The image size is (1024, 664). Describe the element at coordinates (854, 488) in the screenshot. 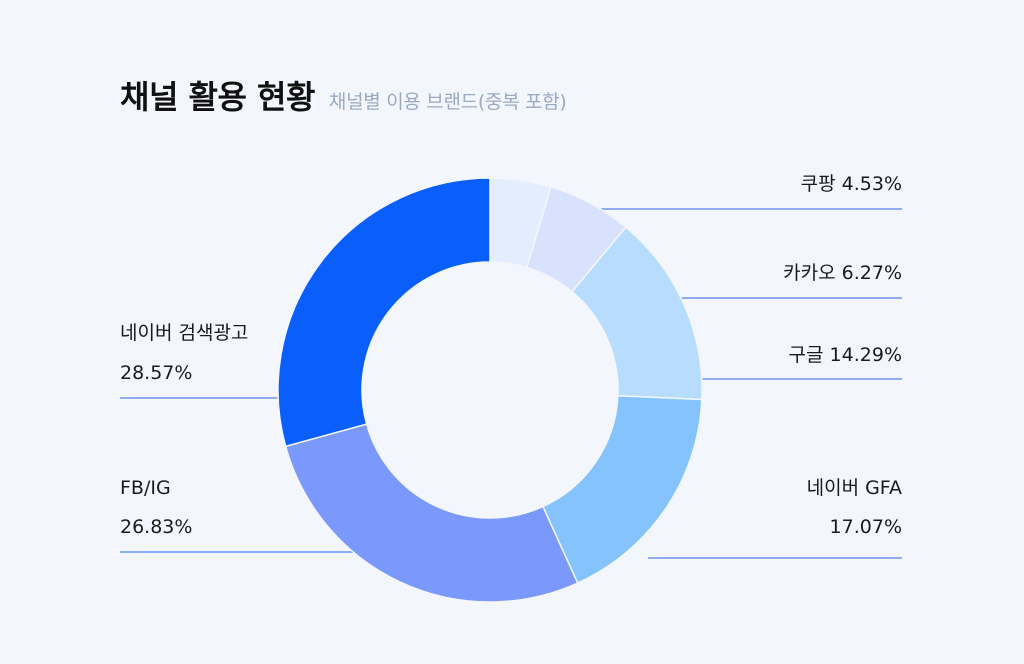

I see `slice-label-3-0: 네이버 GFA` at that location.